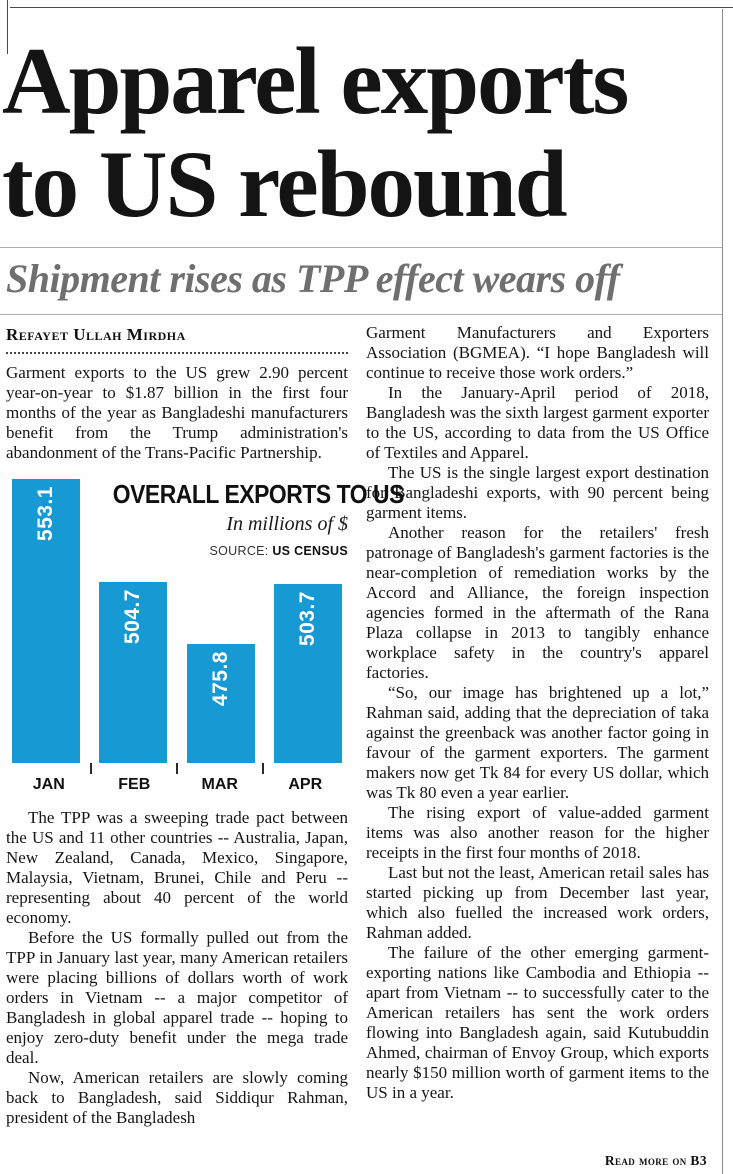  I want to click on category-label: JAN, so click(48, 785).